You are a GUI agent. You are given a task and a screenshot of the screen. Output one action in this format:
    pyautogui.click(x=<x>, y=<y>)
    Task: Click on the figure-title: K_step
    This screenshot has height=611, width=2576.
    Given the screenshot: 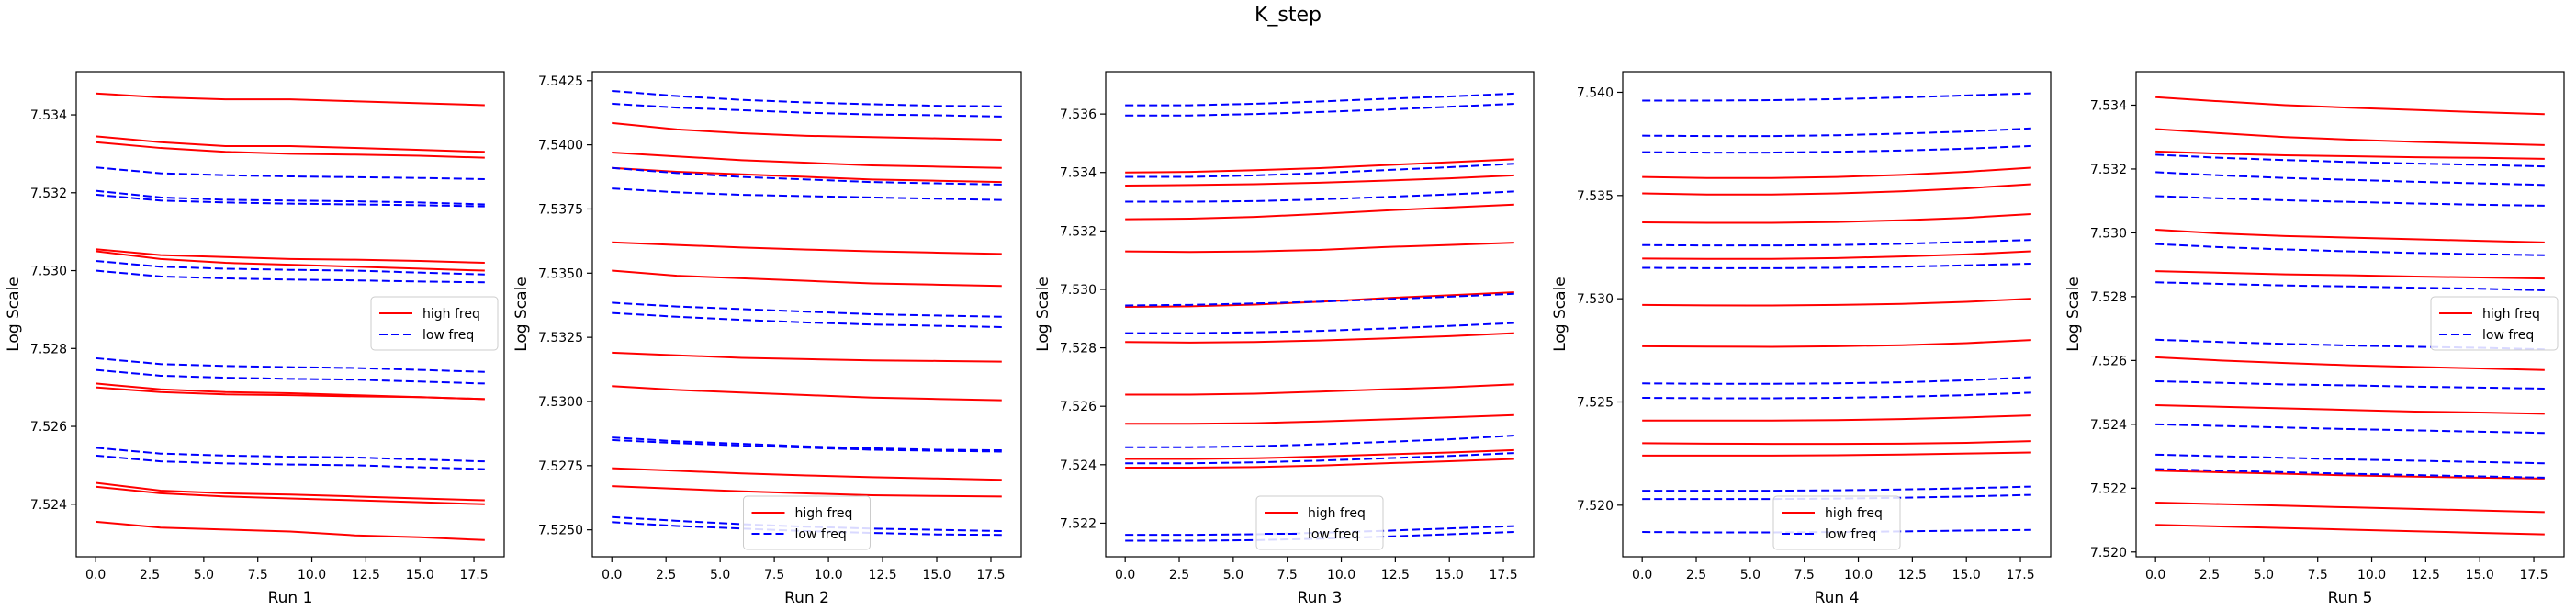 What is the action you would take?
    pyautogui.click(x=1288, y=16)
    